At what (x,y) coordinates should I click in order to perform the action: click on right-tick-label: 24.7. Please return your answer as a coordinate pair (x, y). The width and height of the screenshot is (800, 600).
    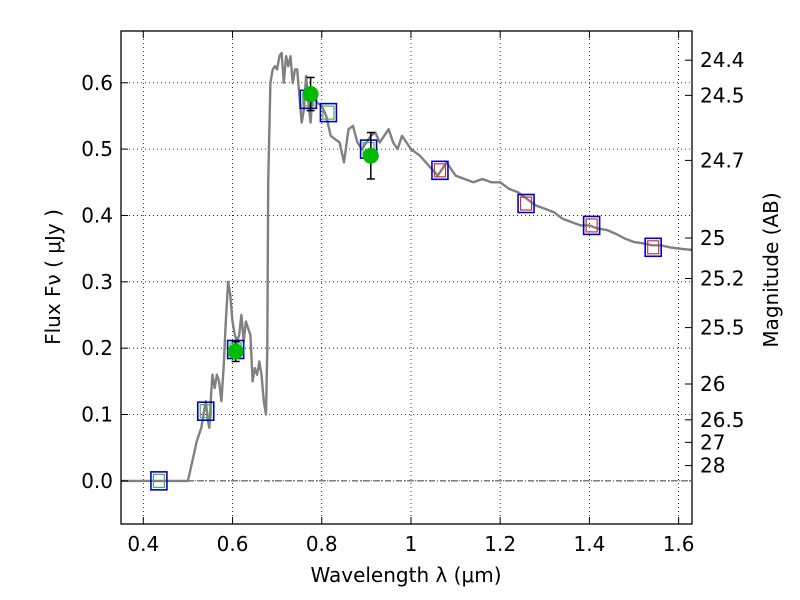
    Looking at the image, I should click on (722, 160).